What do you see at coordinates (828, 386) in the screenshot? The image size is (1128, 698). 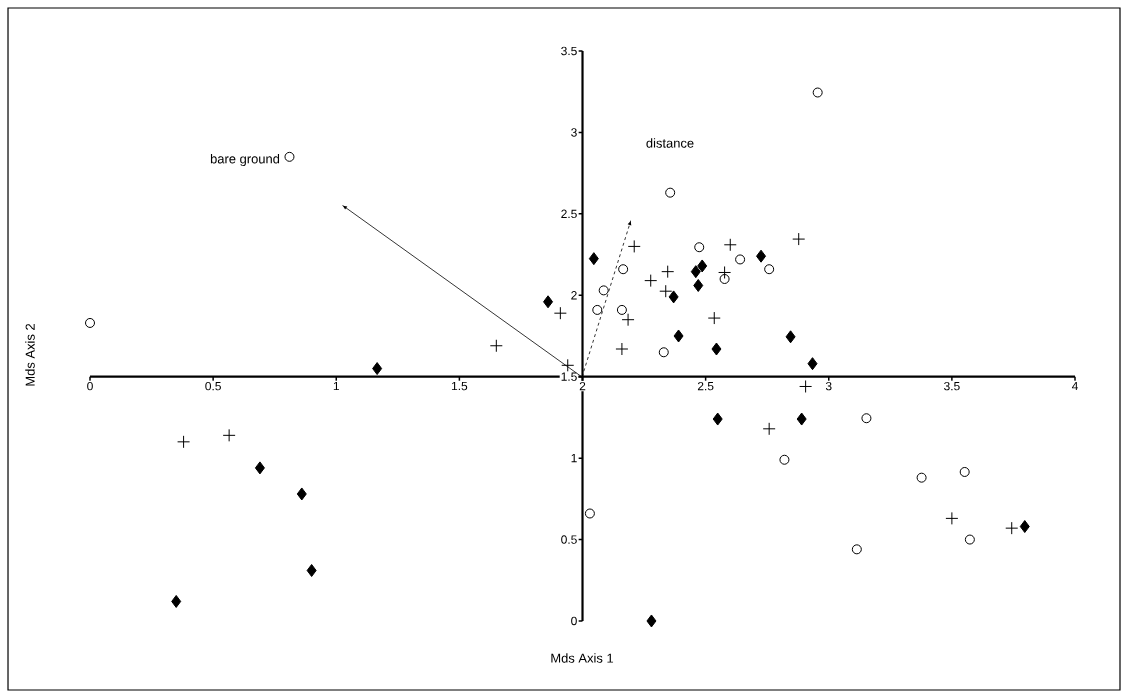 I see `x-tick-label: 3` at bounding box center [828, 386].